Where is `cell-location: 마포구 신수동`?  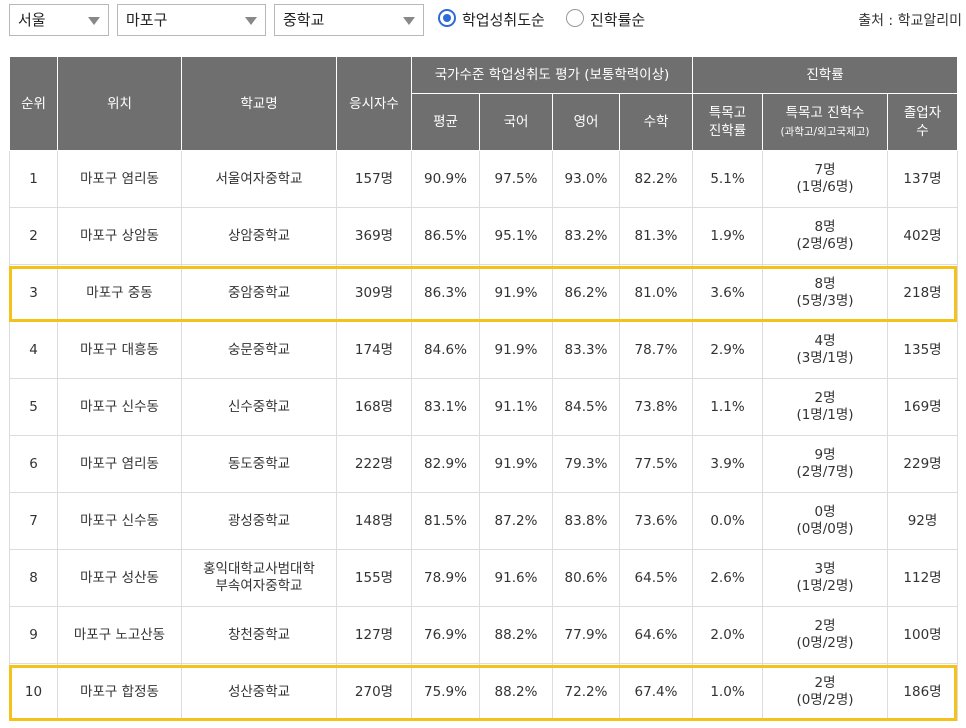
cell-location: 마포구 신수동 is located at coordinates (119, 521).